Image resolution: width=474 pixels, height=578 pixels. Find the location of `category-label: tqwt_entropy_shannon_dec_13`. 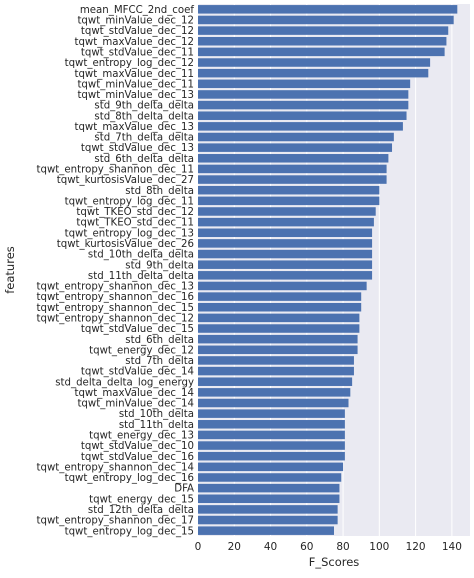

category-label: tqwt_entropy_shannon_dec_13 is located at coordinates (115, 287).